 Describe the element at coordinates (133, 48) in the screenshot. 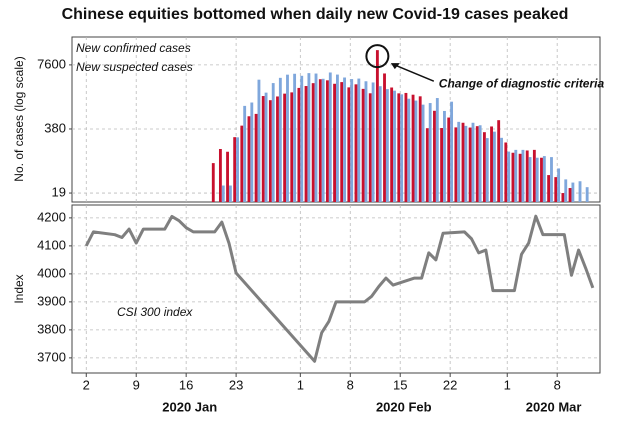

I see `legend-label: New confirmed cases` at that location.